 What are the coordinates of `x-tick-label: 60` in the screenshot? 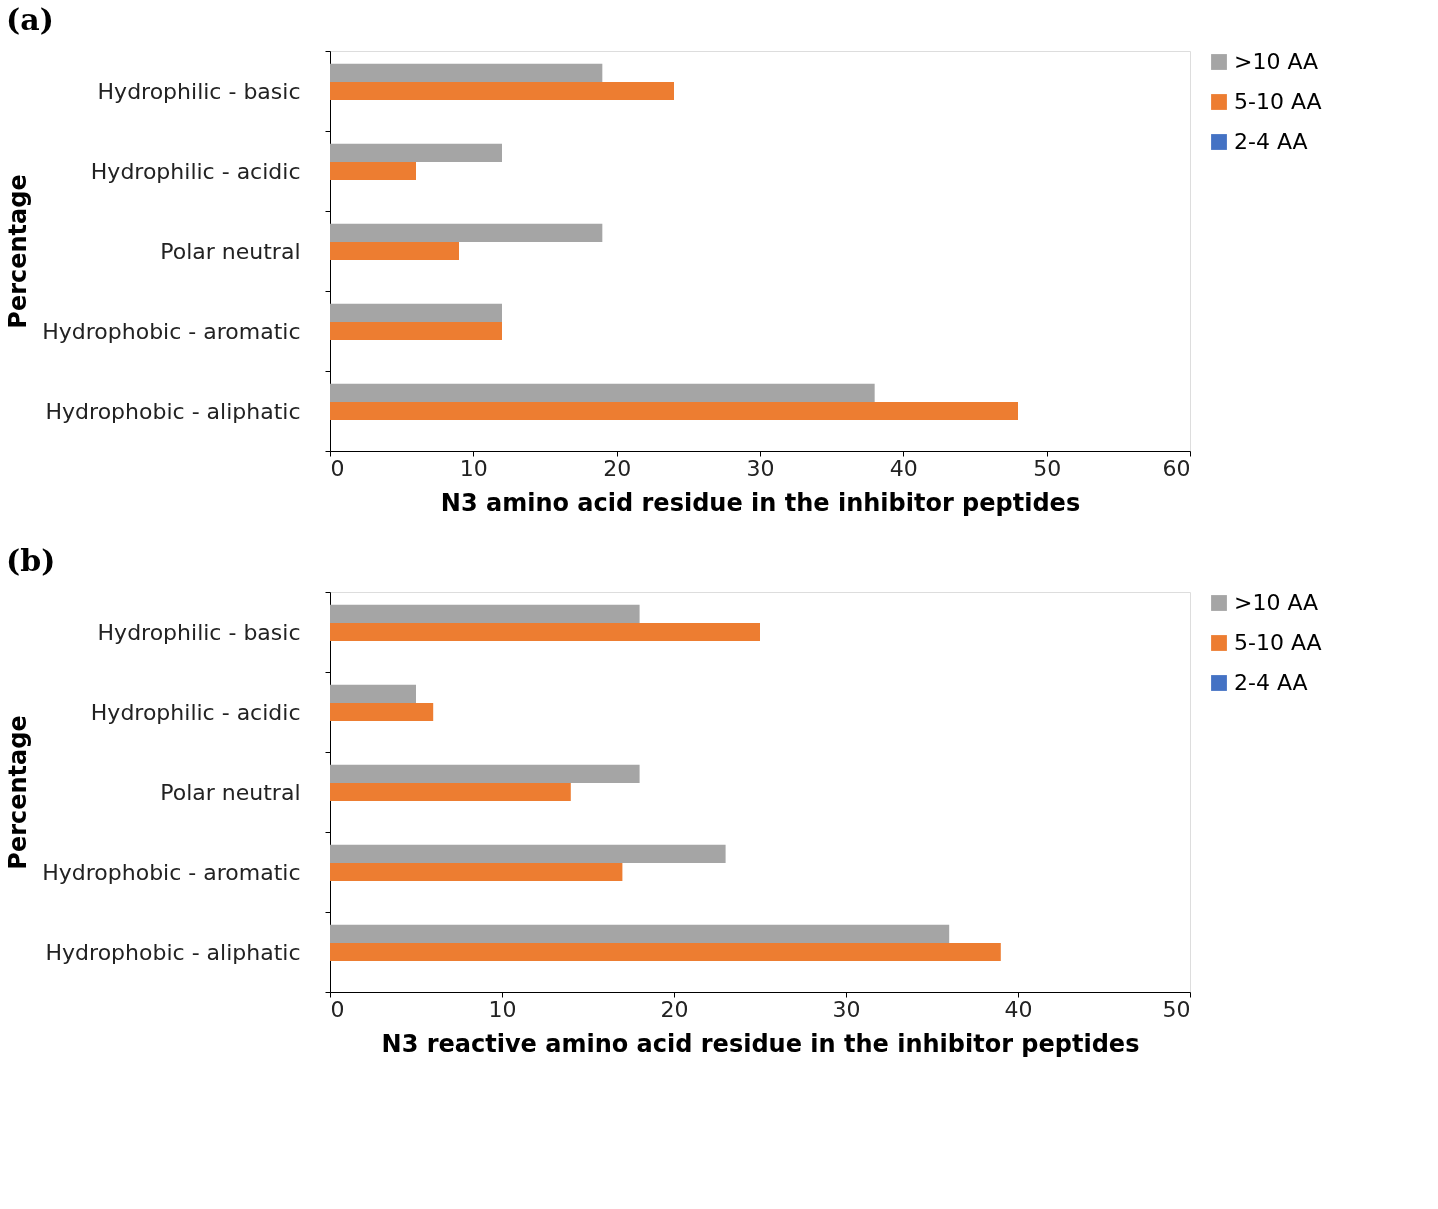 It's located at (1176, 468).